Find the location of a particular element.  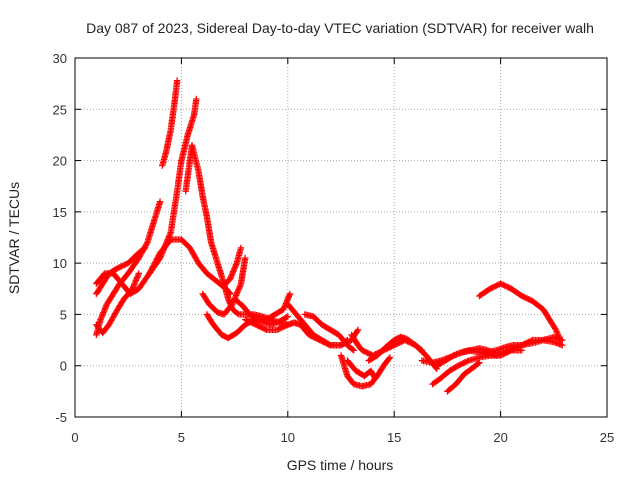

x-tick-label: 5 is located at coordinates (181, 437).